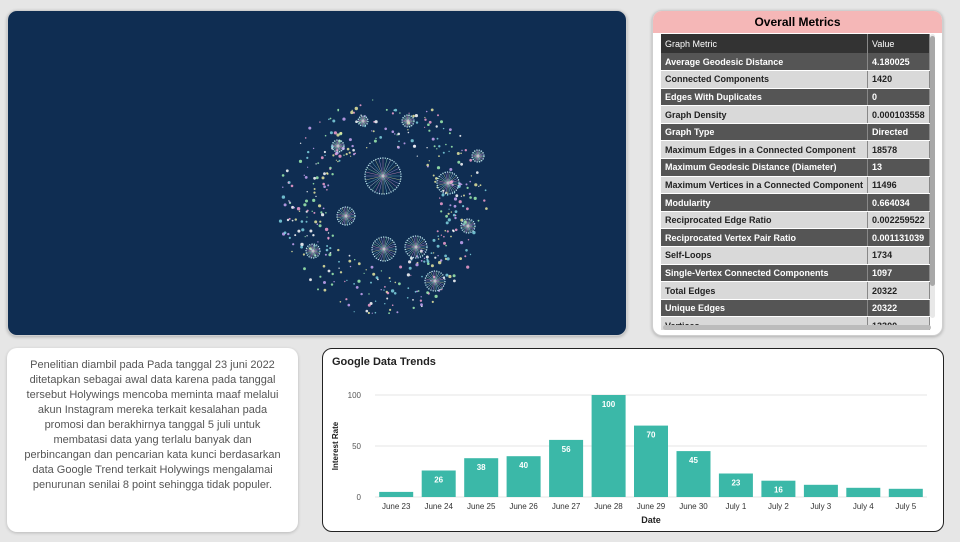 The image size is (960, 542). What do you see at coordinates (778, 490) in the screenshot?
I see `bar-data-label: 16` at bounding box center [778, 490].